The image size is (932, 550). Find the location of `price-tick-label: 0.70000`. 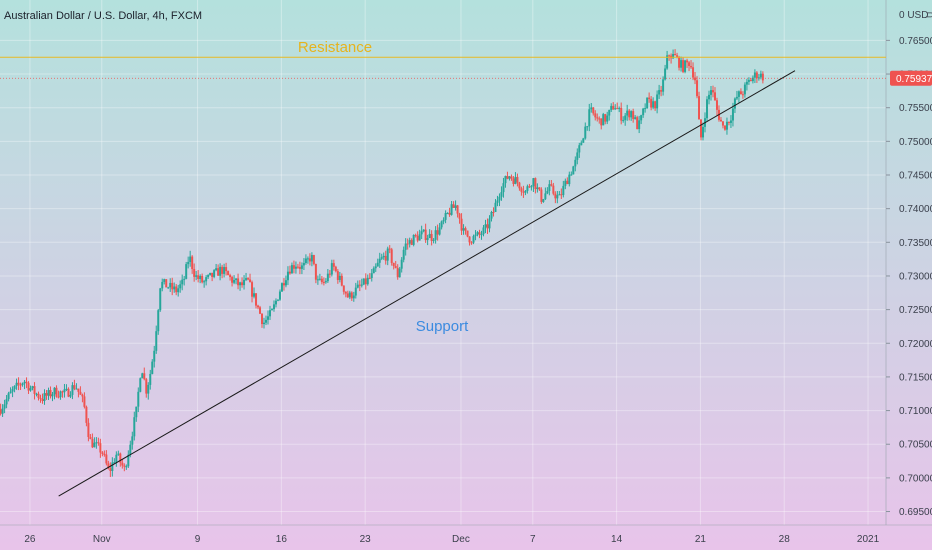

price-tick-label: 0.70000 is located at coordinates (915, 478).